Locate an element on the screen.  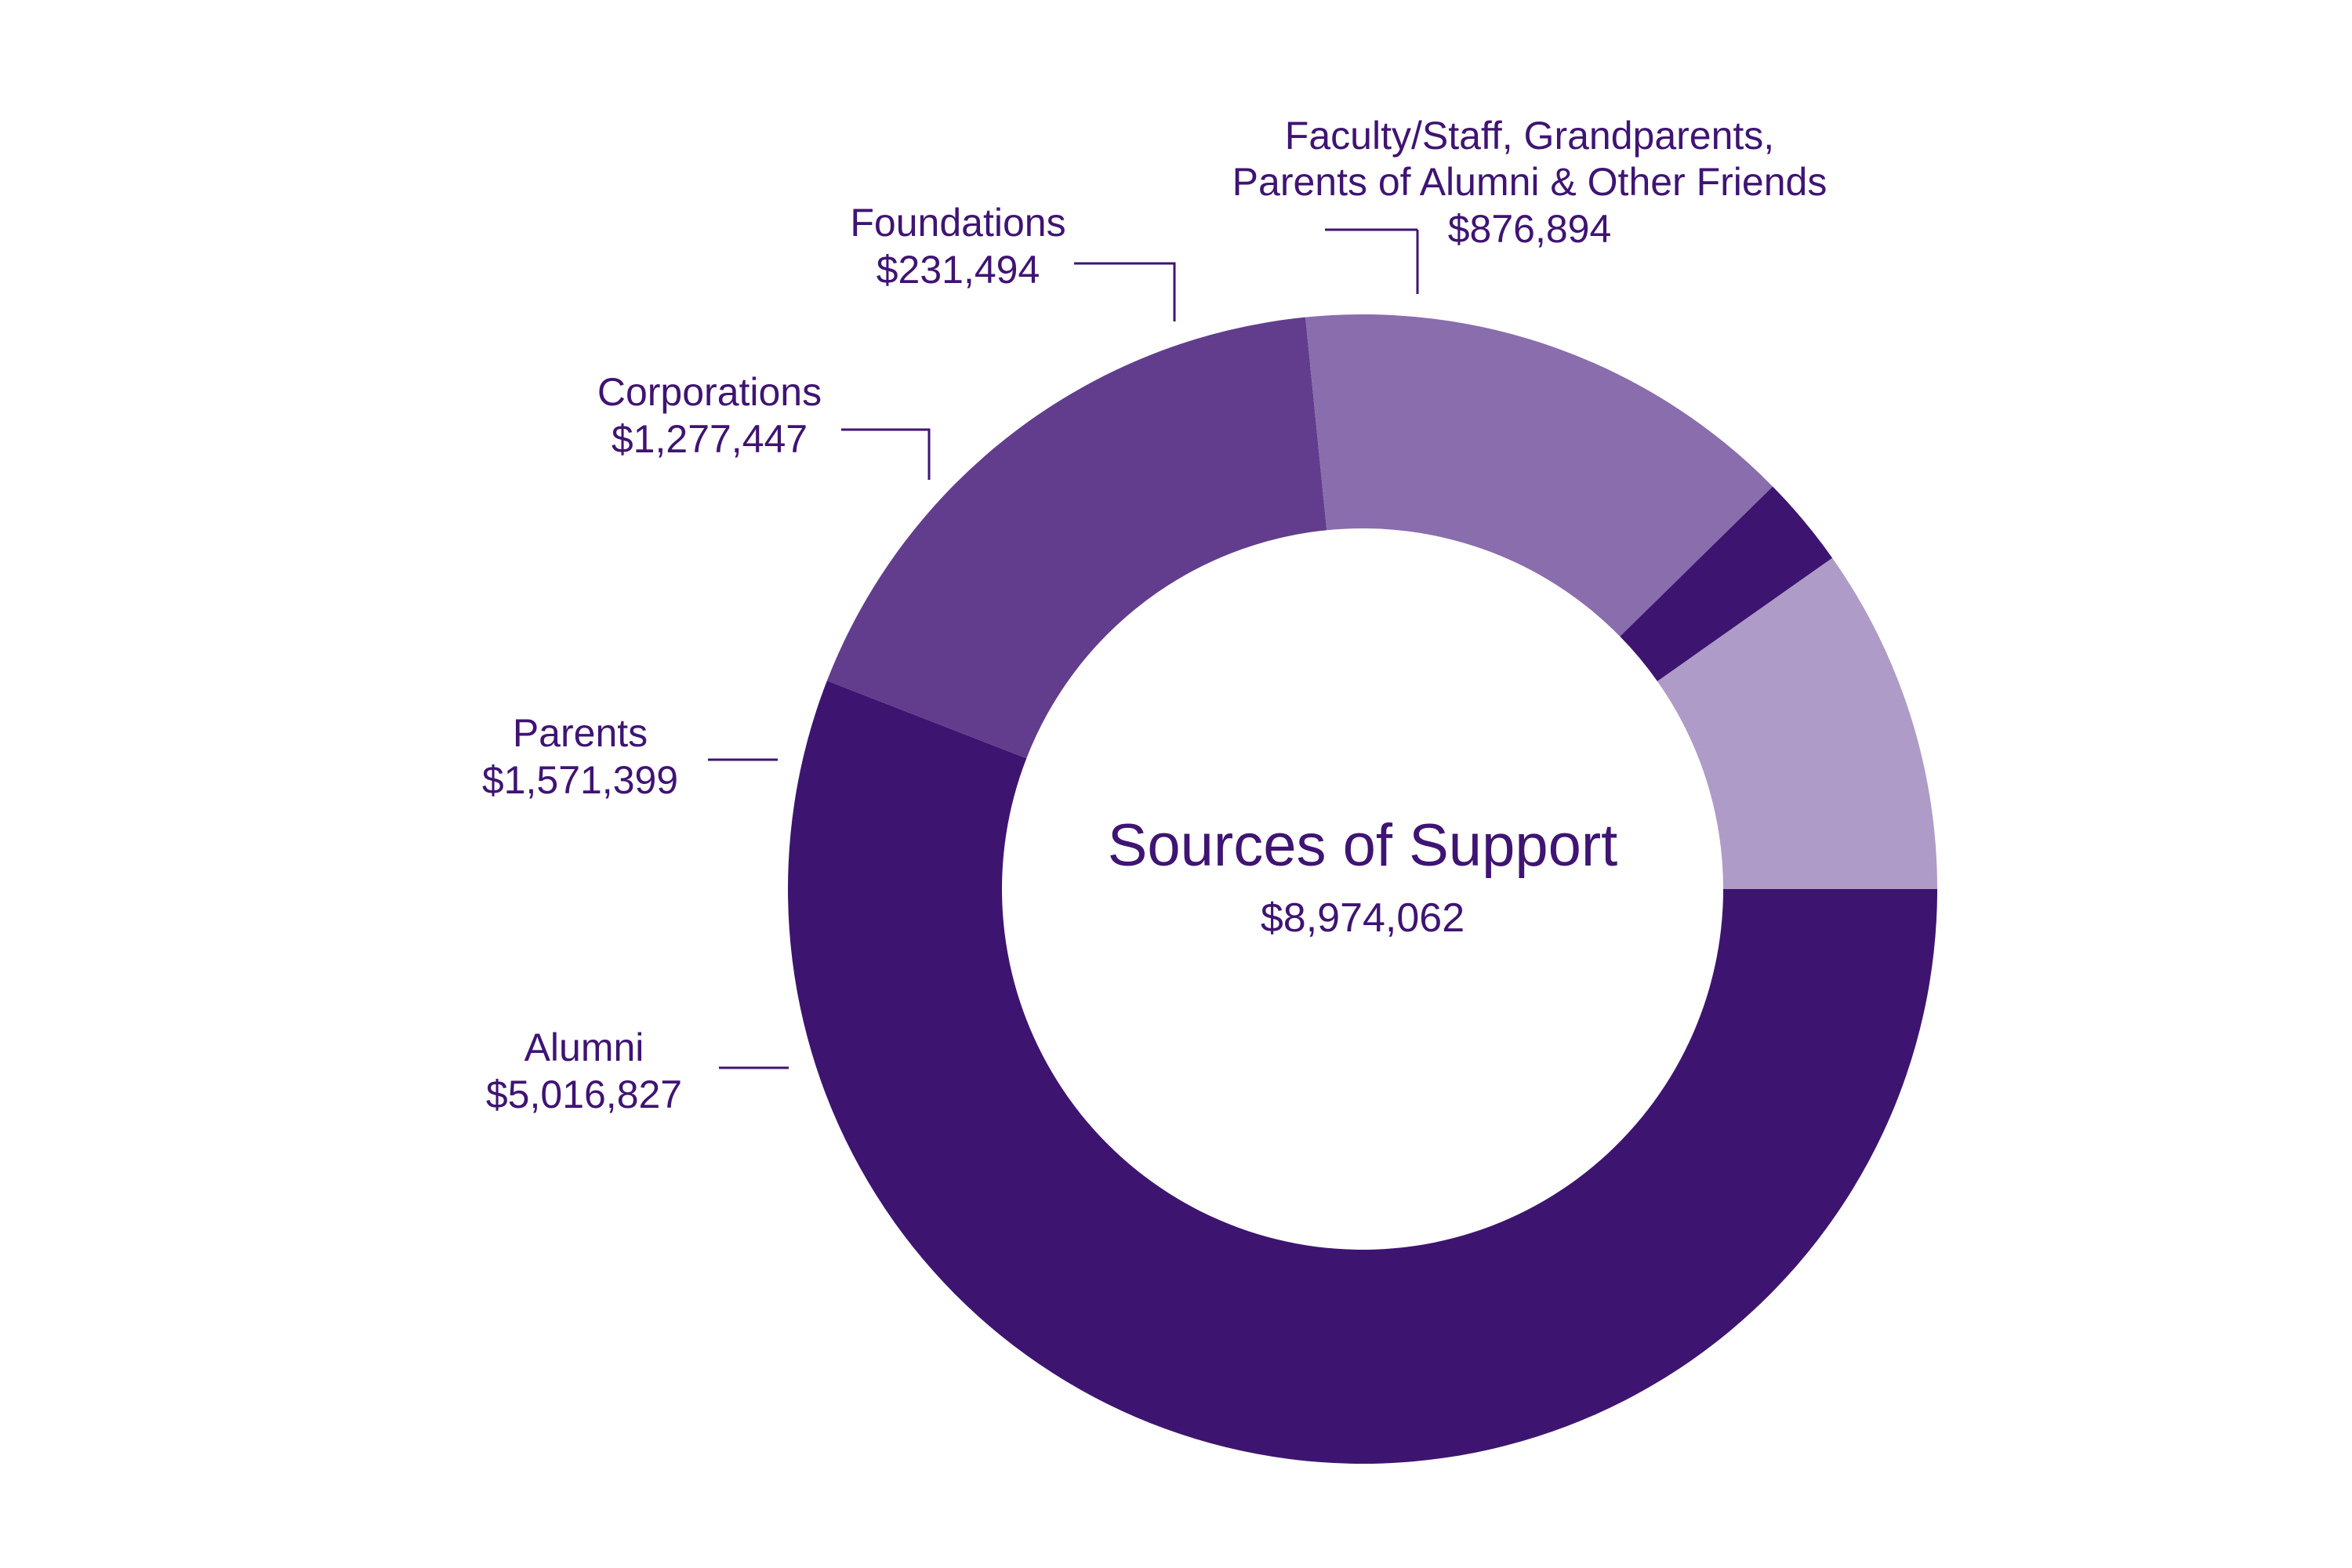
label-name: Alumni is located at coordinates (584, 1047).